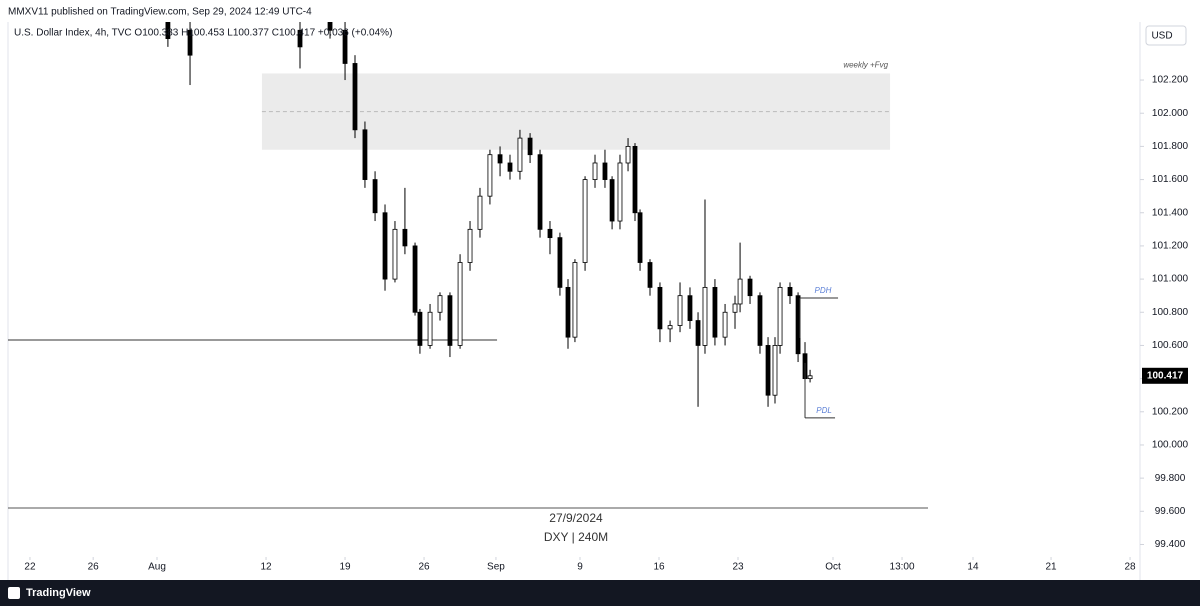 The image size is (1200, 606). I want to click on y-tick-label: 101.400, so click(1170, 212).